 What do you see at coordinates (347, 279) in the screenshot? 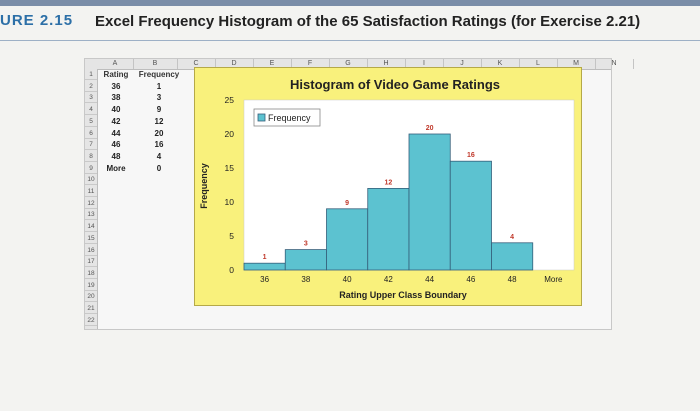
I see `x-tick-40: 40` at bounding box center [347, 279].